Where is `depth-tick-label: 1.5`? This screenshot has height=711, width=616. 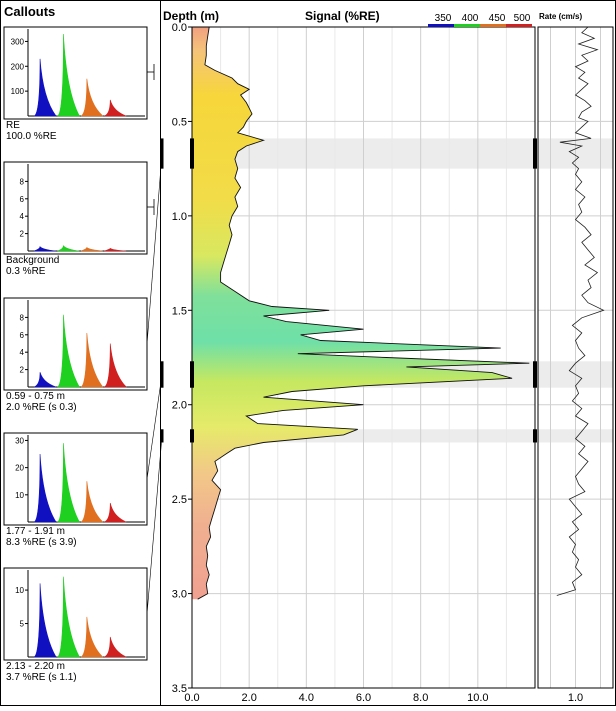 depth-tick-label: 1.5 is located at coordinates (179, 311).